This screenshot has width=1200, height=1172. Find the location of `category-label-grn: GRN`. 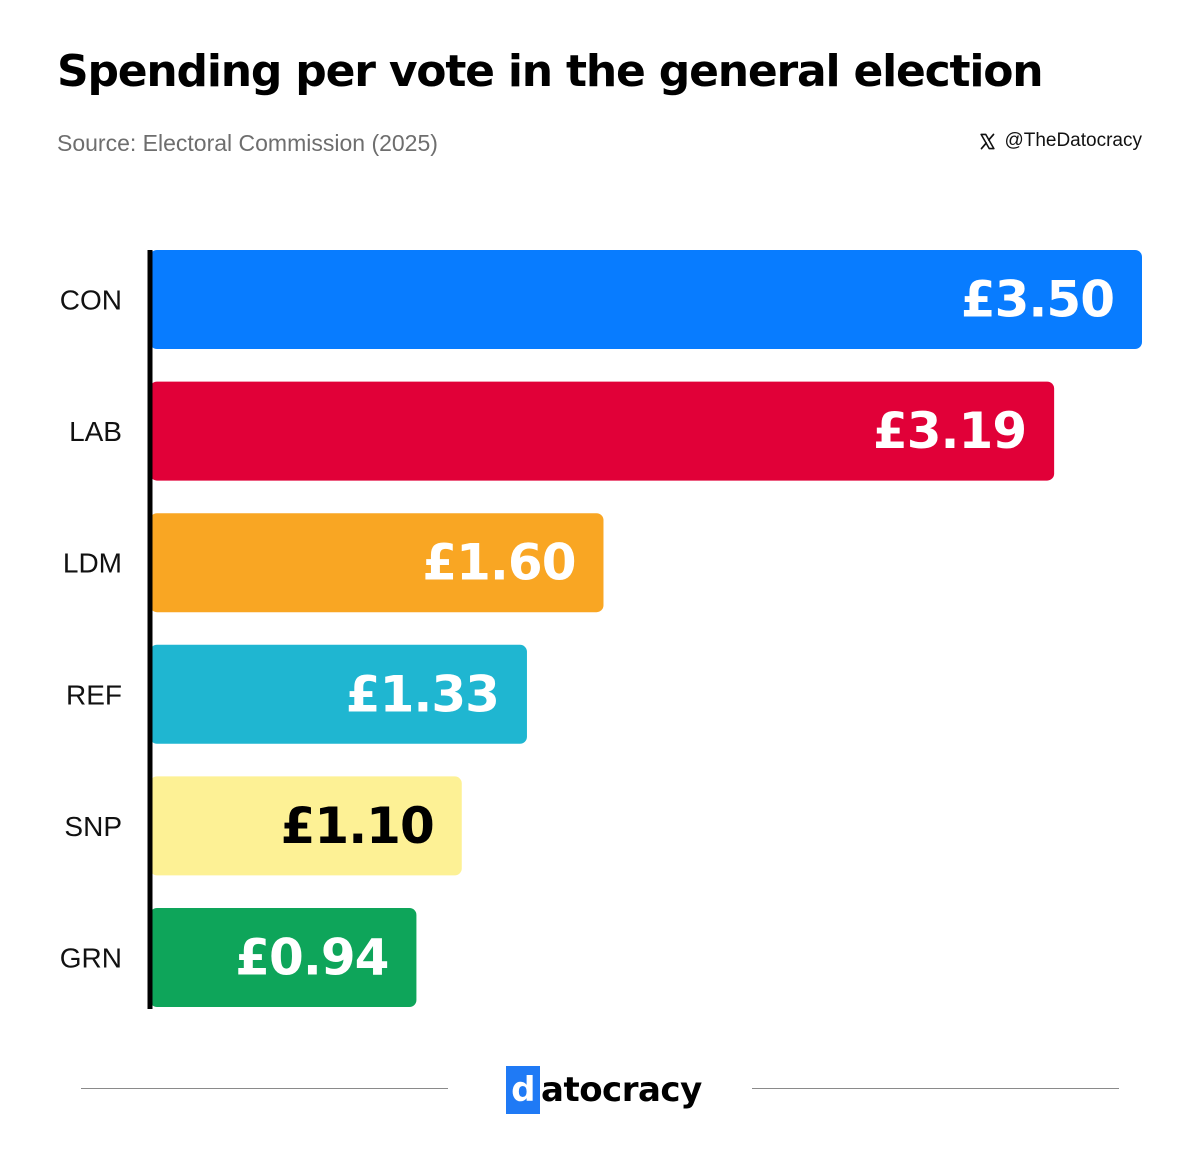

category-label-grn: GRN is located at coordinates (91, 958).